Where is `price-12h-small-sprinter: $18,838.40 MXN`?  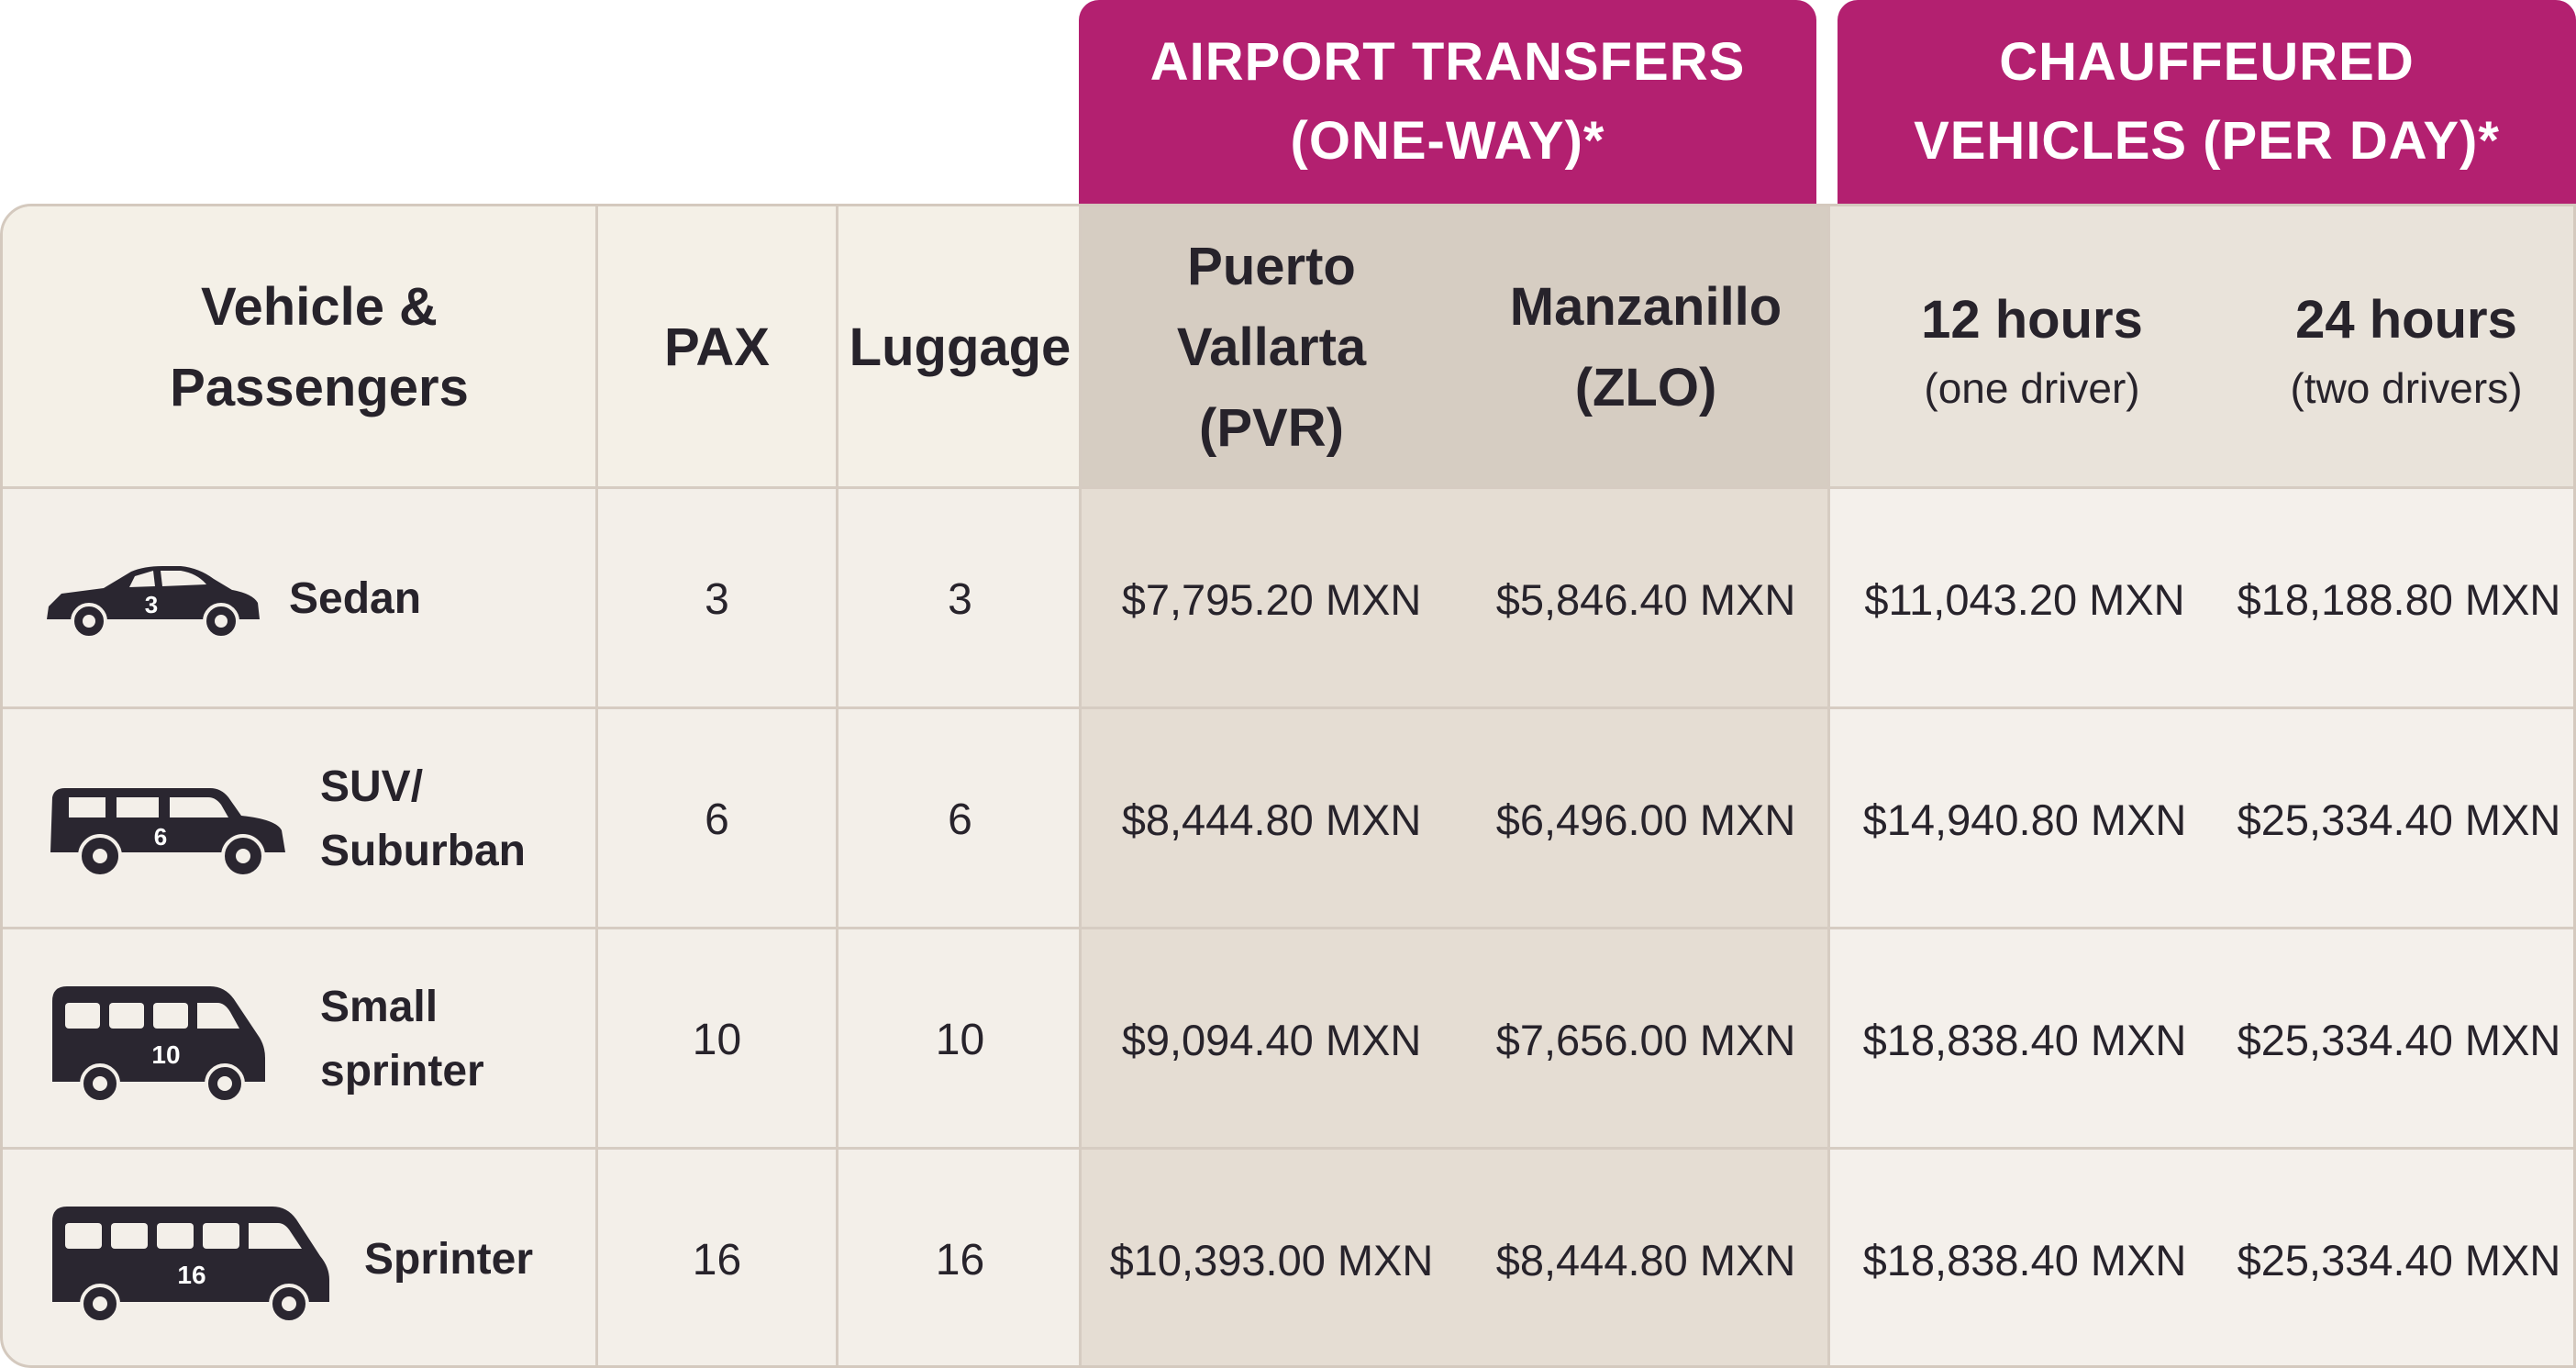 price-12h-small-sprinter: $18,838.40 MXN is located at coordinates (2024, 1039).